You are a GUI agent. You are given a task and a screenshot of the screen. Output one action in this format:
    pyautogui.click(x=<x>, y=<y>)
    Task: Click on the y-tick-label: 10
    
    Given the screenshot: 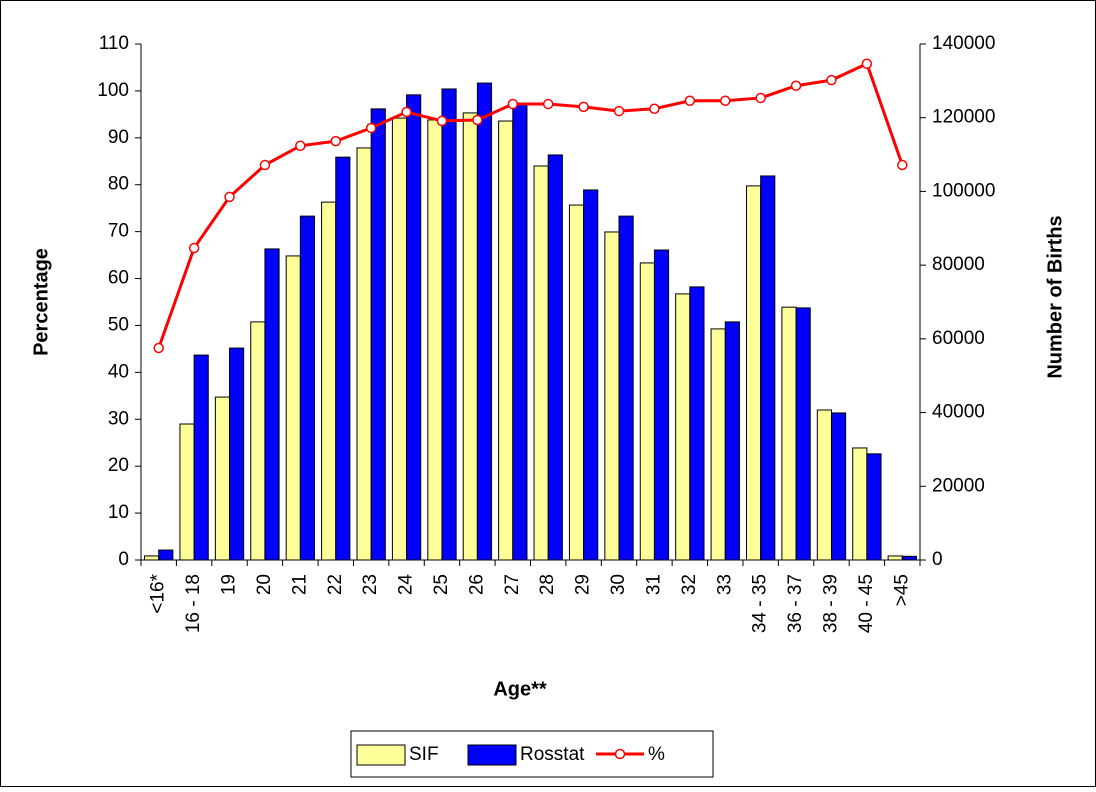 What is the action you would take?
    pyautogui.click(x=118, y=512)
    